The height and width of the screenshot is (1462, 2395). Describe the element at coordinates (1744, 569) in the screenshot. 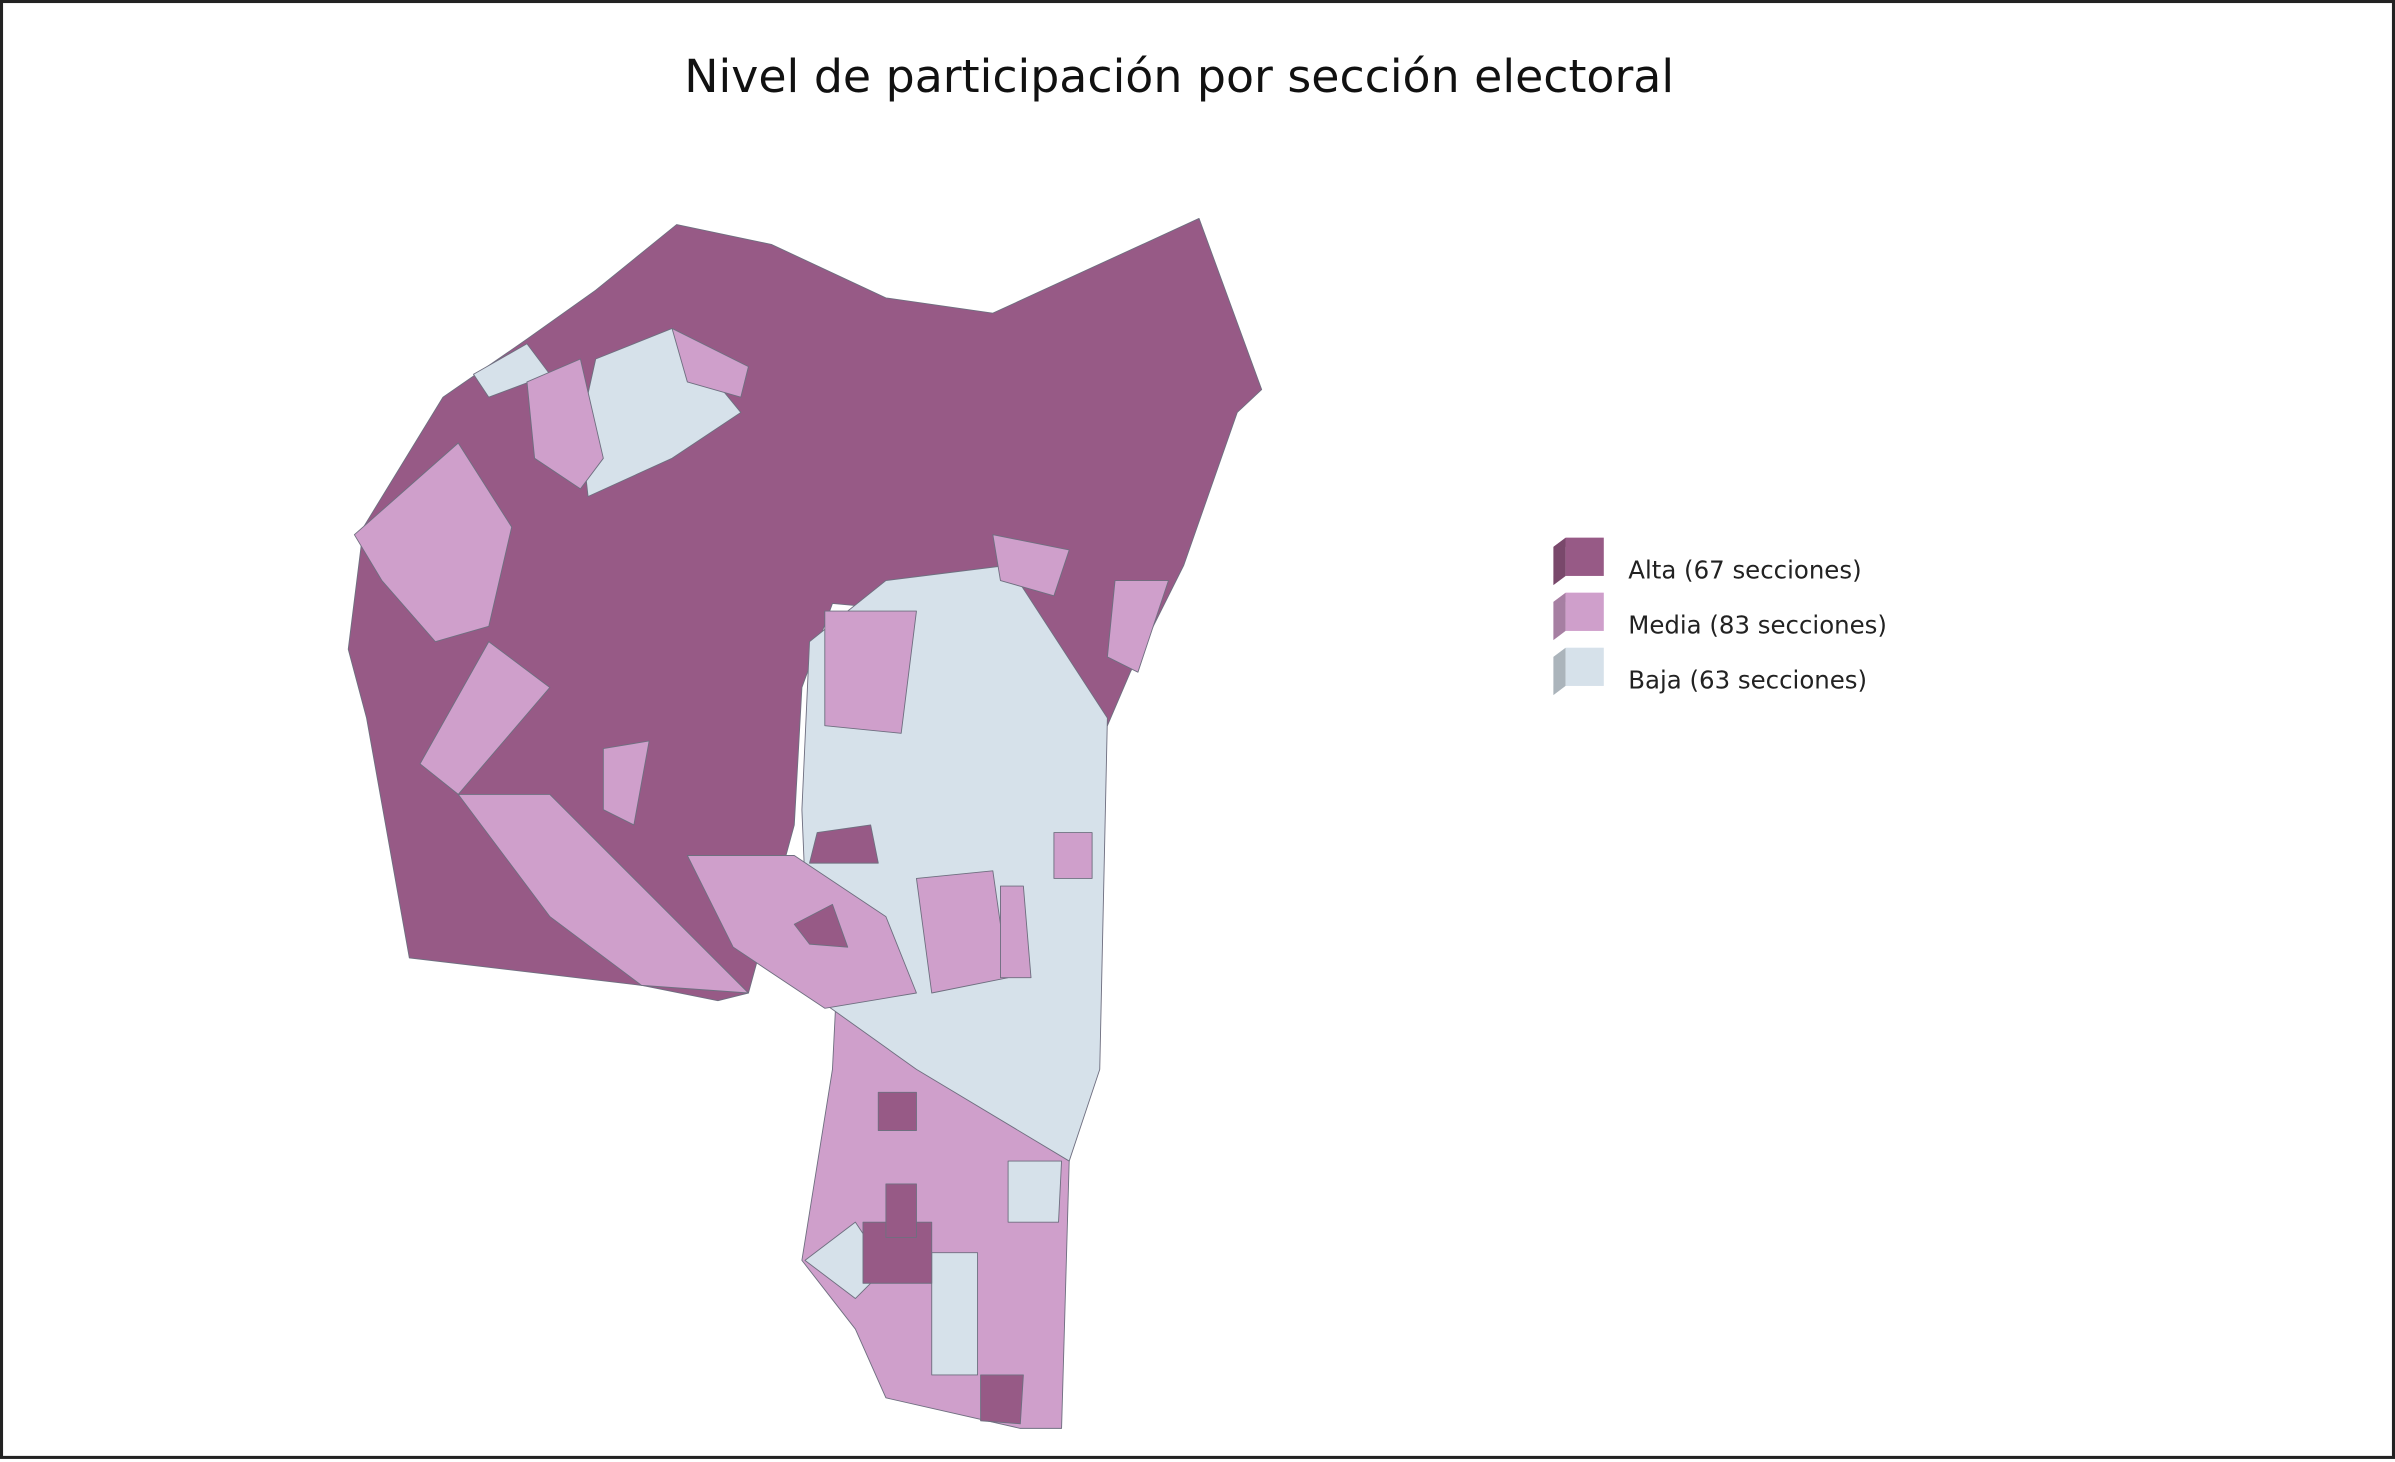

I see `legend-label: Alta (67 secciones)` at that location.